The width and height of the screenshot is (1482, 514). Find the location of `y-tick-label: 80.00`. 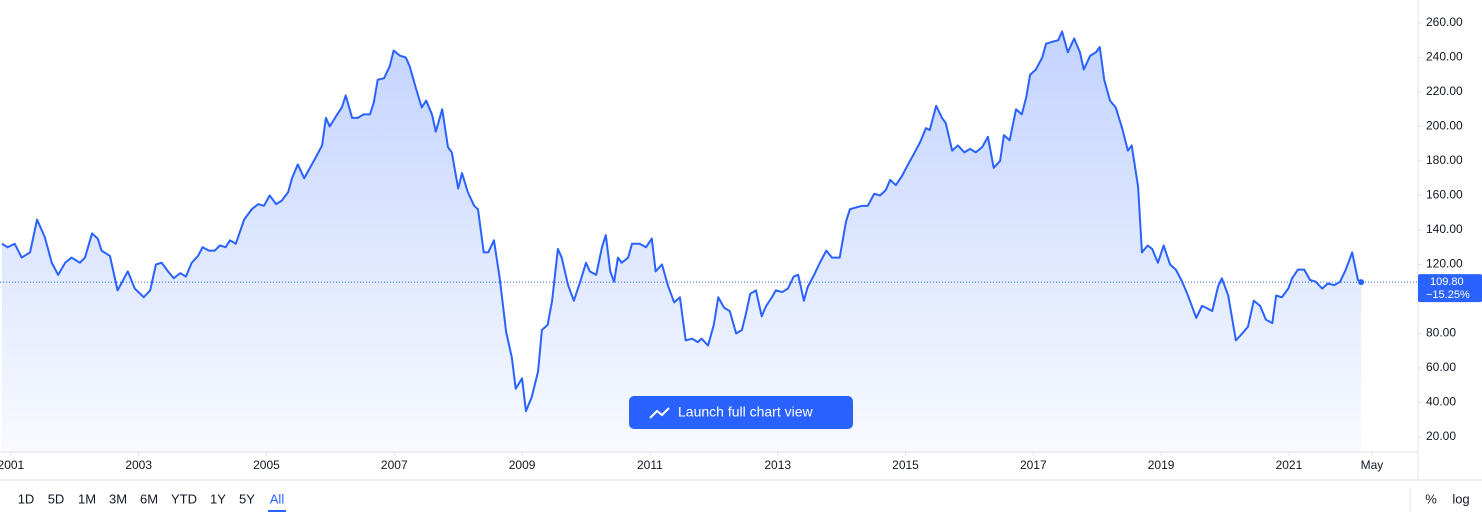

y-tick-label: 80.00 is located at coordinates (1441, 333).